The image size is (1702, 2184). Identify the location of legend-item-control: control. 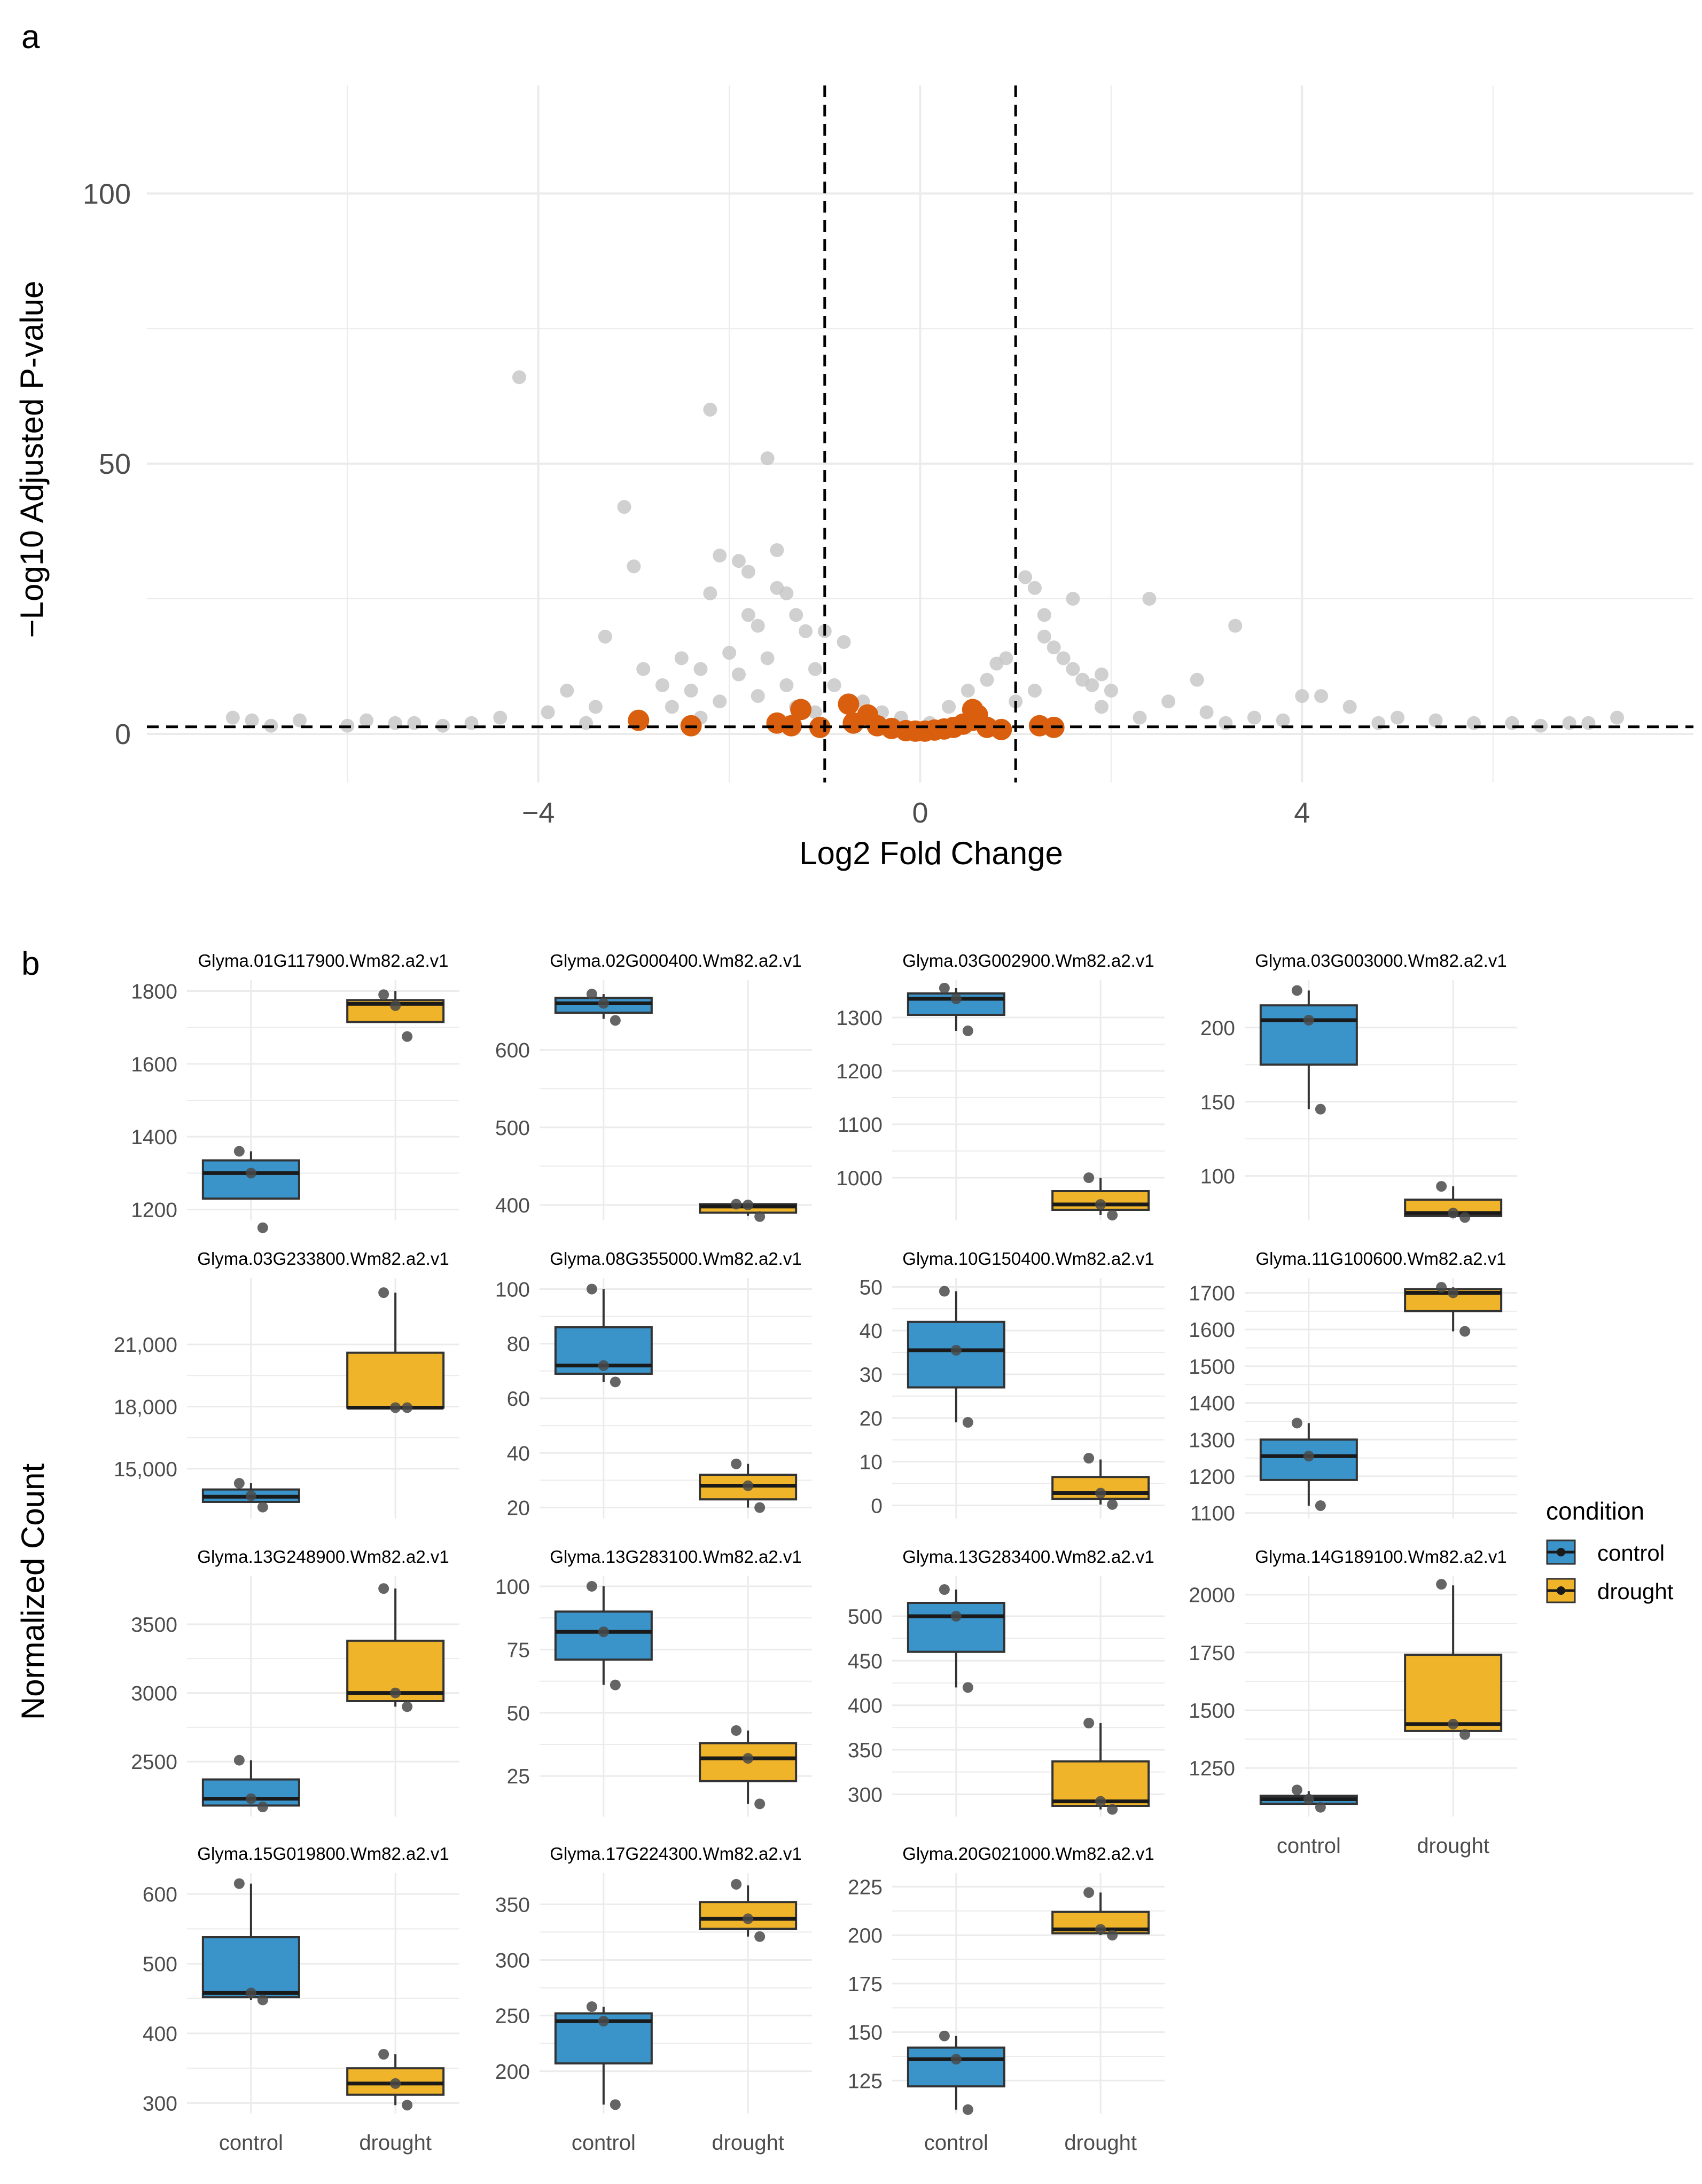
(1606, 1552).